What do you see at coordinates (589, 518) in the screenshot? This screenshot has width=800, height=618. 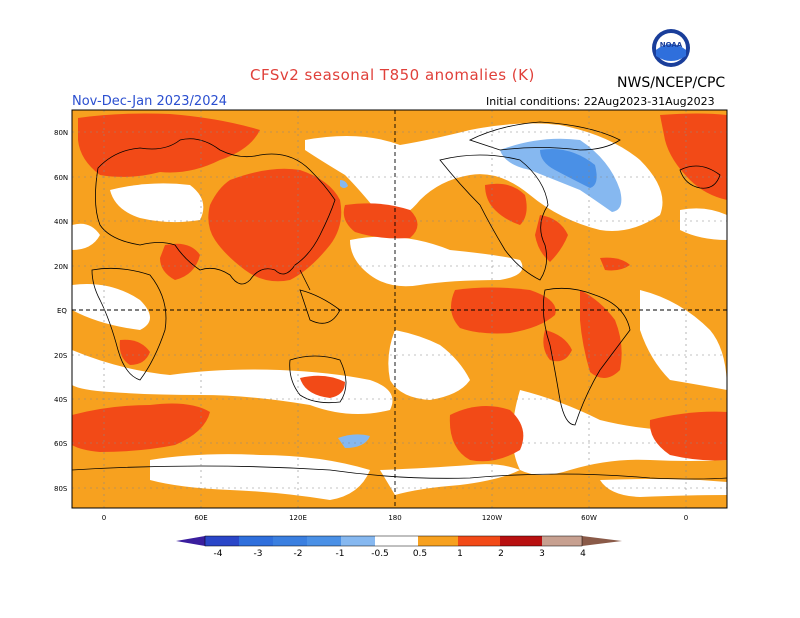 I see `lon-label: 60W` at bounding box center [589, 518].